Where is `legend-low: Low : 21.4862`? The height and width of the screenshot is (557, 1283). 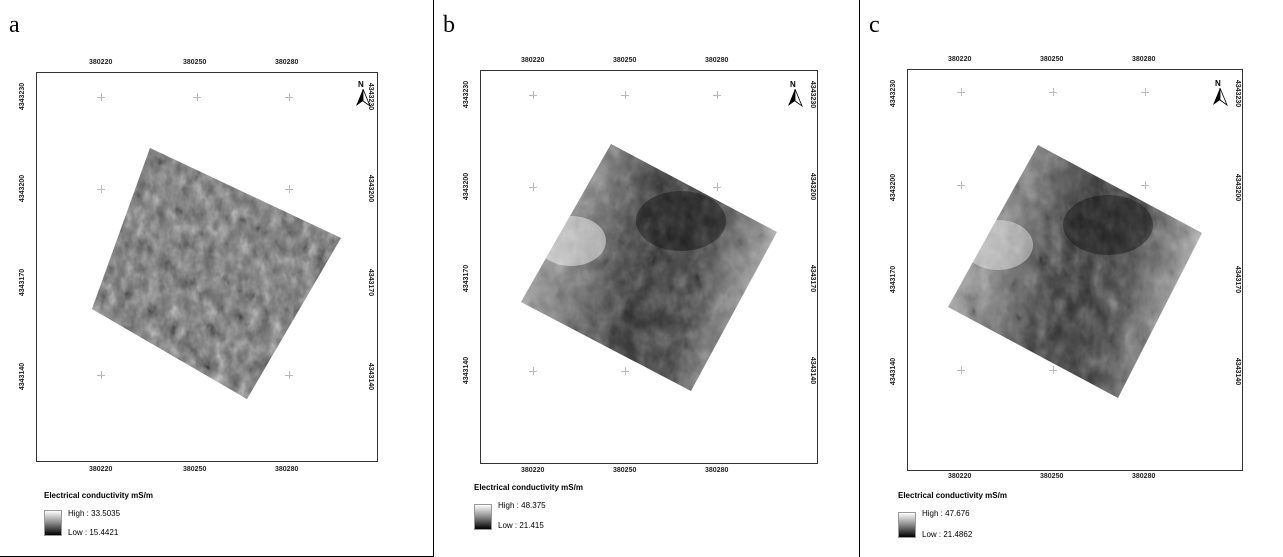
legend-low: Low : 21.4862 is located at coordinates (947, 534).